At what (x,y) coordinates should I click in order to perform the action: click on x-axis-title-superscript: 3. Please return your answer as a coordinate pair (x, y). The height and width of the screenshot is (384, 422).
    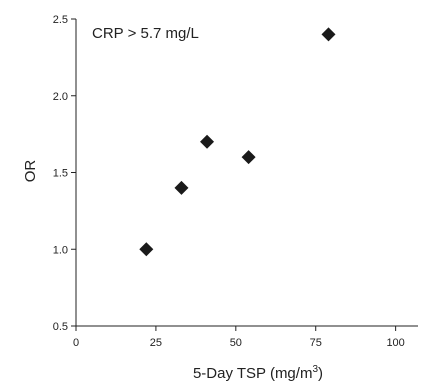
    Looking at the image, I should click on (315, 369).